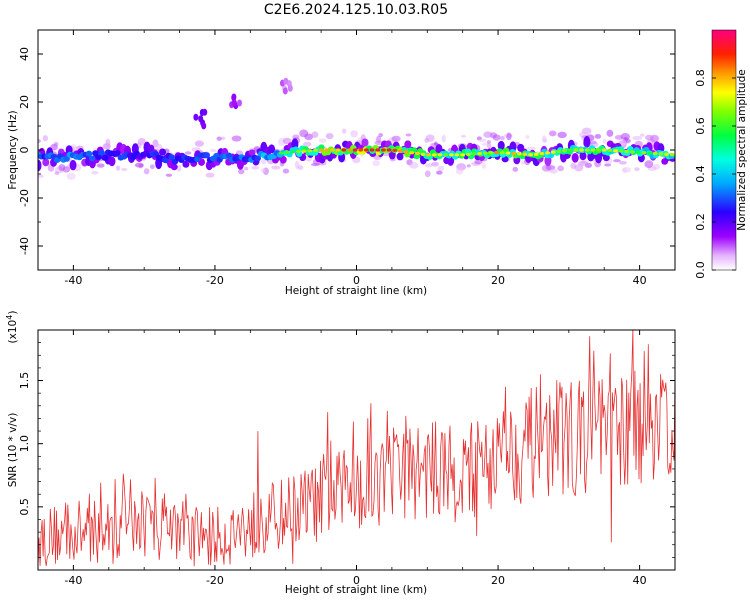  Describe the element at coordinates (742, 149) in the screenshot. I see `colorbar-label: Normalized spectral amplitude` at that location.